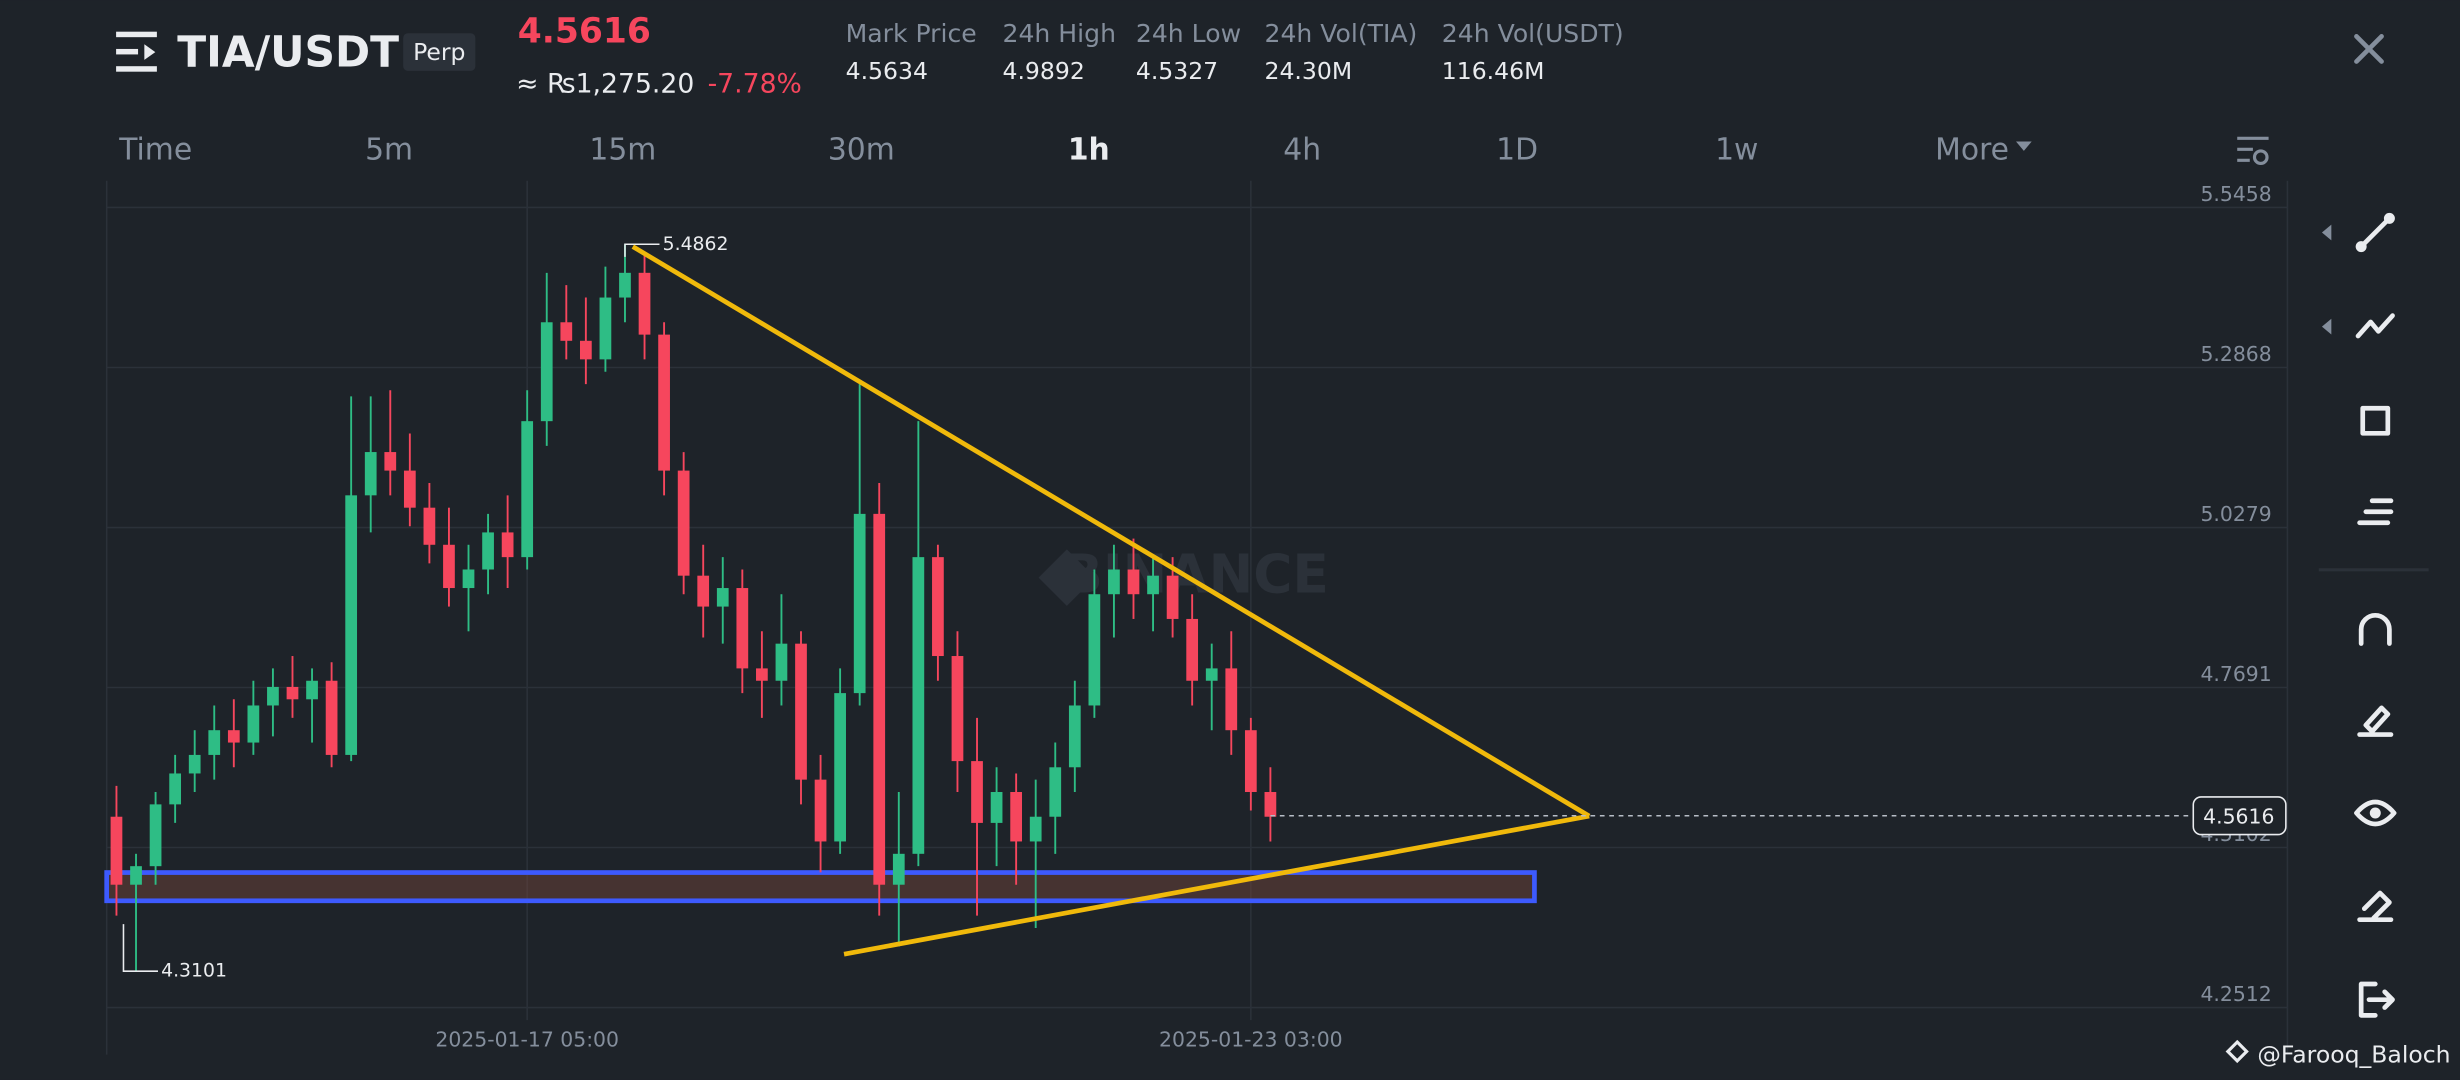  What do you see at coordinates (1972, 149) in the screenshot?
I see `interval-tab: More` at bounding box center [1972, 149].